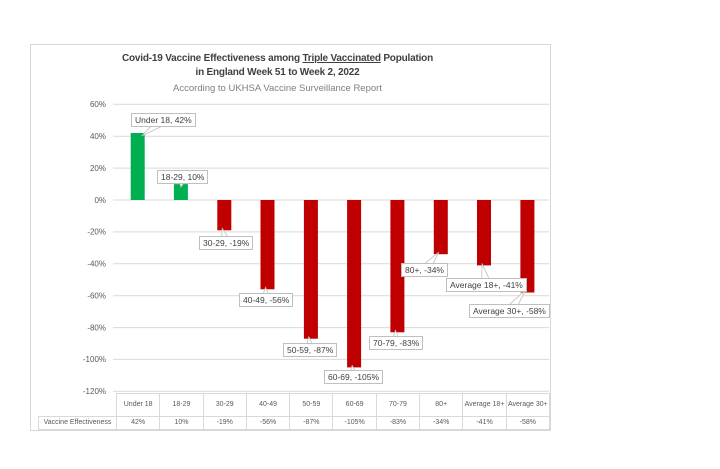 The height and width of the screenshot is (469, 720). What do you see at coordinates (94, 391) in the screenshot?
I see `y-axis-tick-label: -120%` at bounding box center [94, 391].